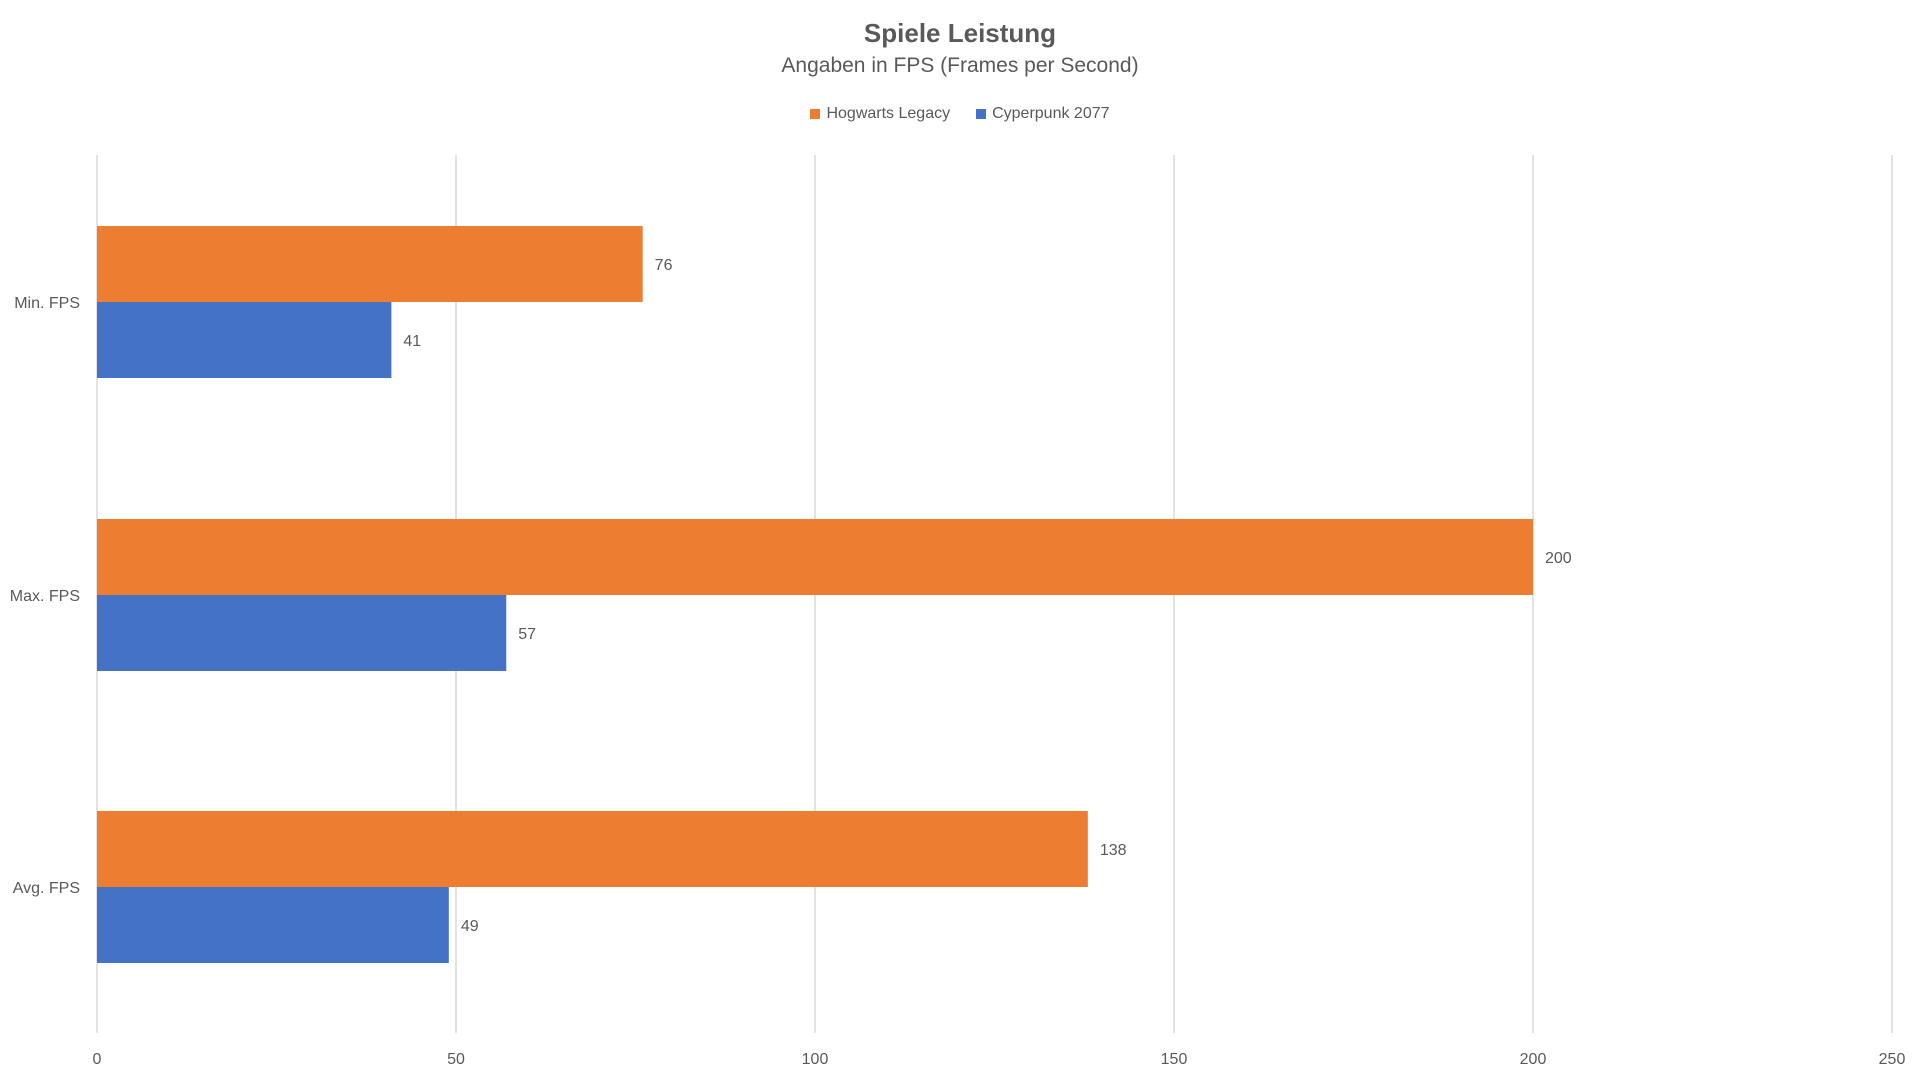  Describe the element at coordinates (47, 303) in the screenshot. I see `y-category-label: Min. FPS` at that location.